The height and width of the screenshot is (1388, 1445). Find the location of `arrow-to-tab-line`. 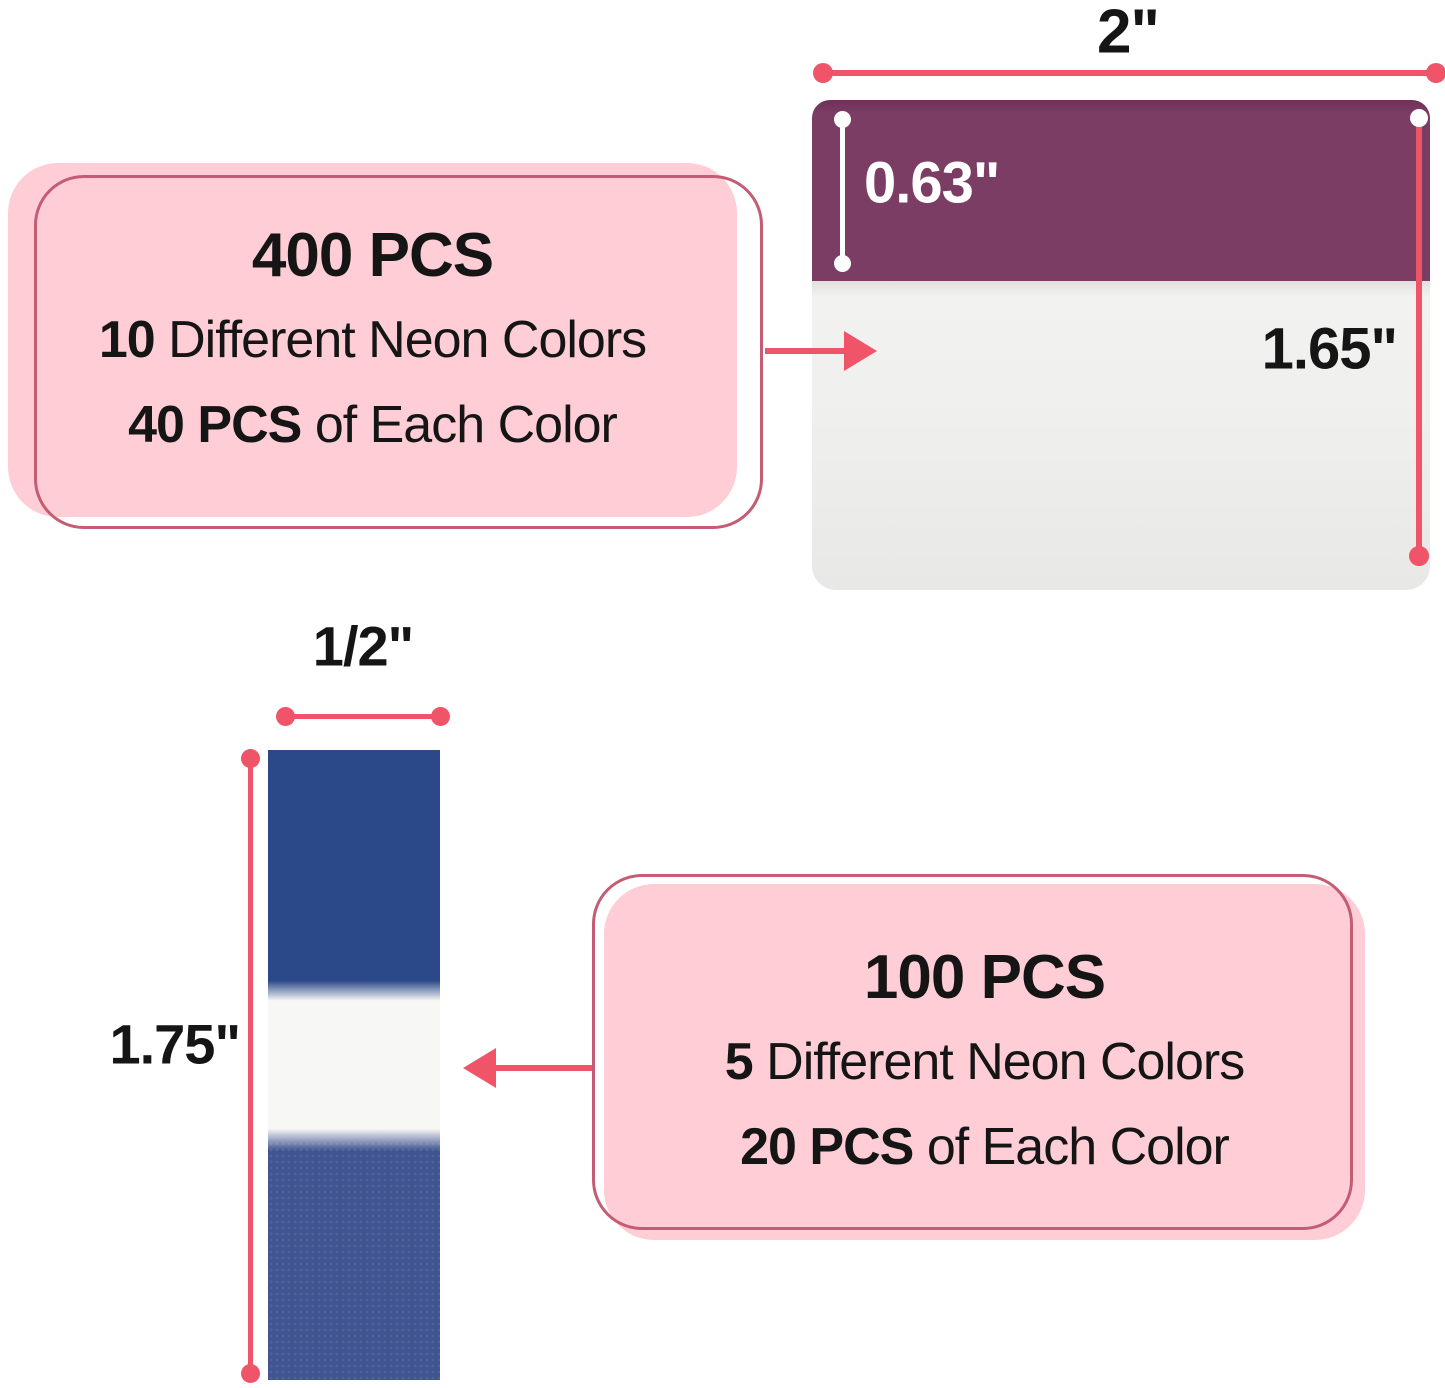

arrow-to-tab-line is located at coordinates (806, 351).